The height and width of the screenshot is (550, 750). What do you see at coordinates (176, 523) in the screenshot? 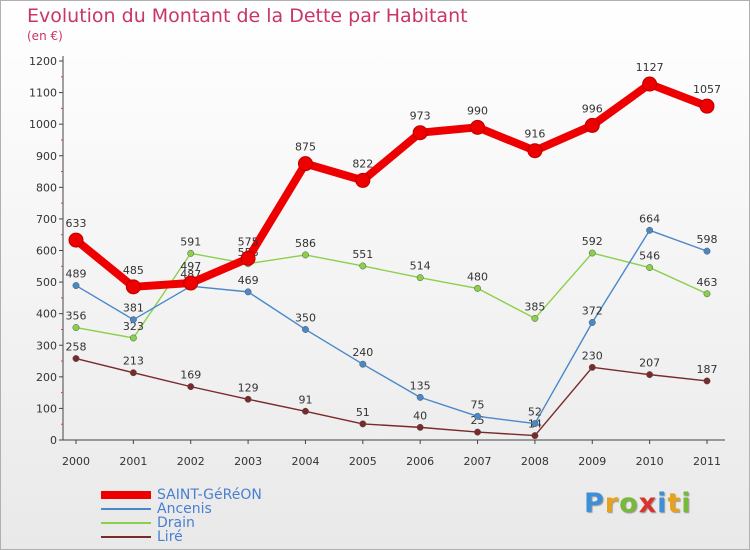
I see `legend-label-drain: Drain` at bounding box center [176, 523].